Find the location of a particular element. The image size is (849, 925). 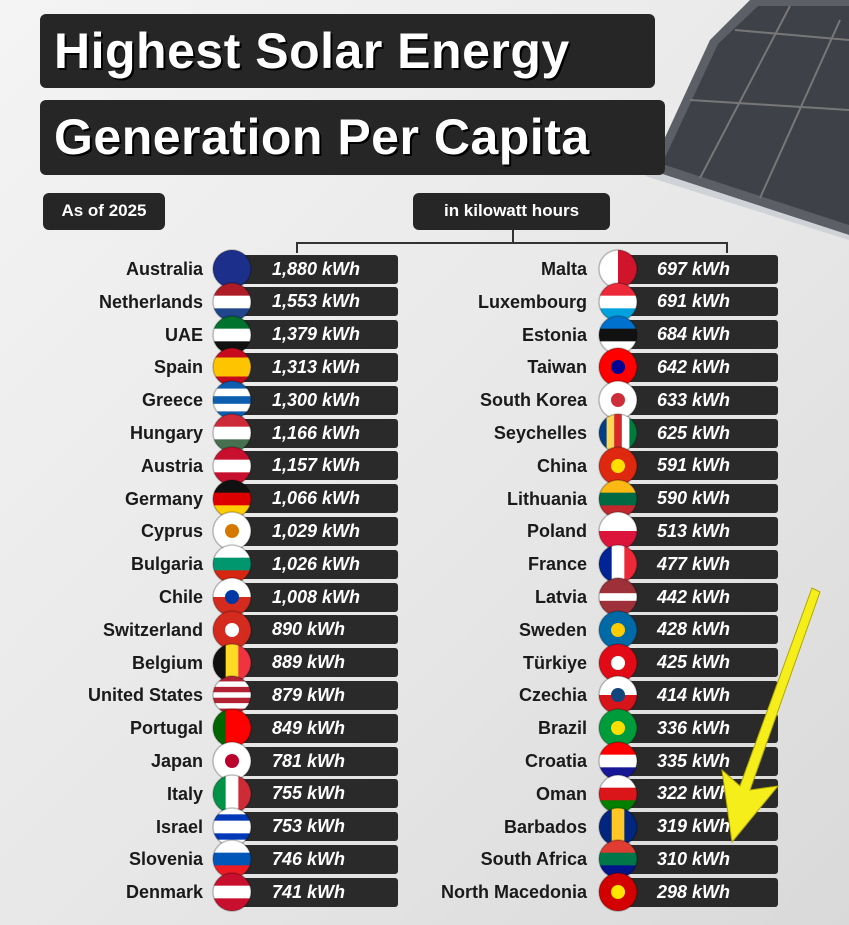

country-name: Brazil is located at coordinates (562, 728).